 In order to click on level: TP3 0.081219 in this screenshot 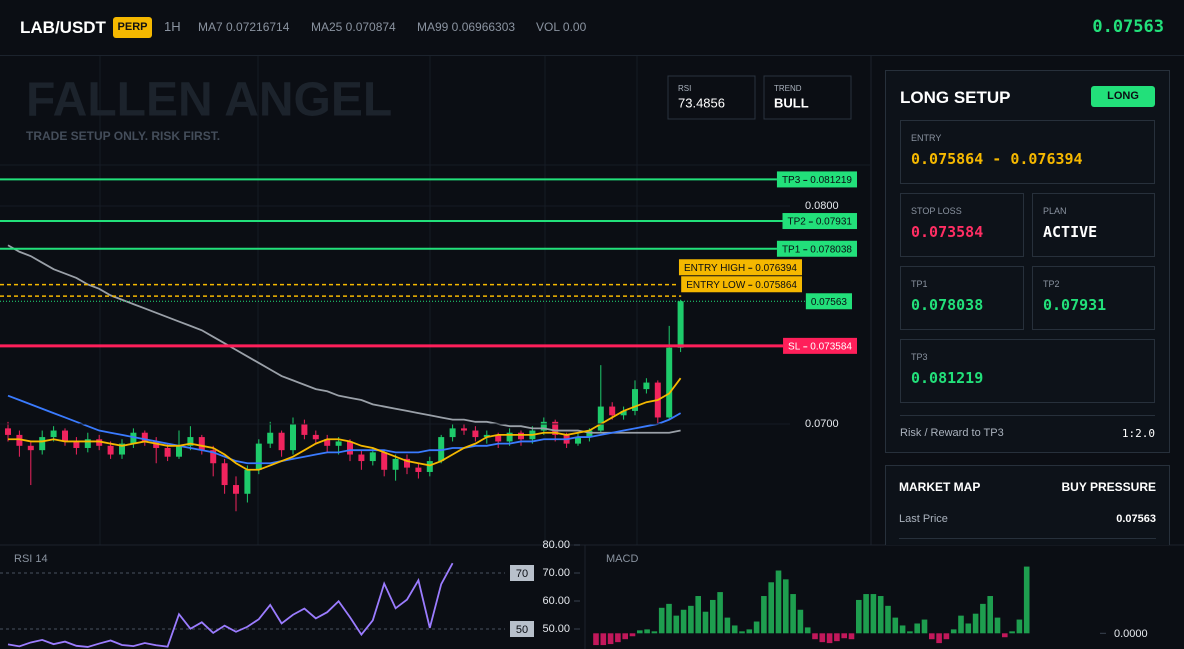, I will do `click(428, 179)`.